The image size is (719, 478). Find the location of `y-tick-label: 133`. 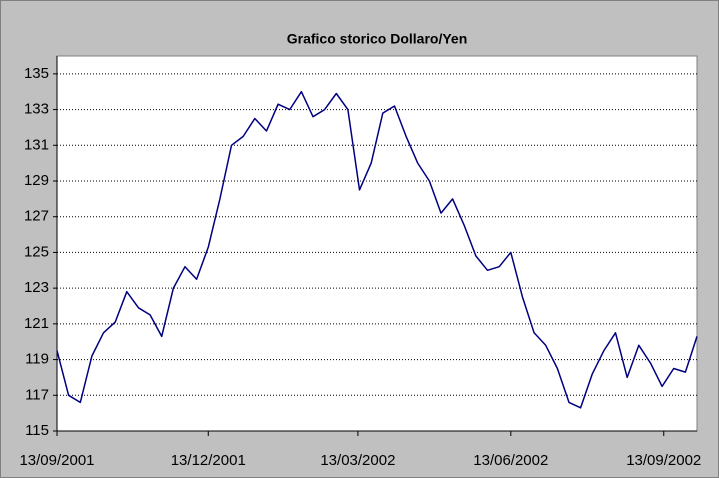

y-tick-label: 133 is located at coordinates (36, 109).